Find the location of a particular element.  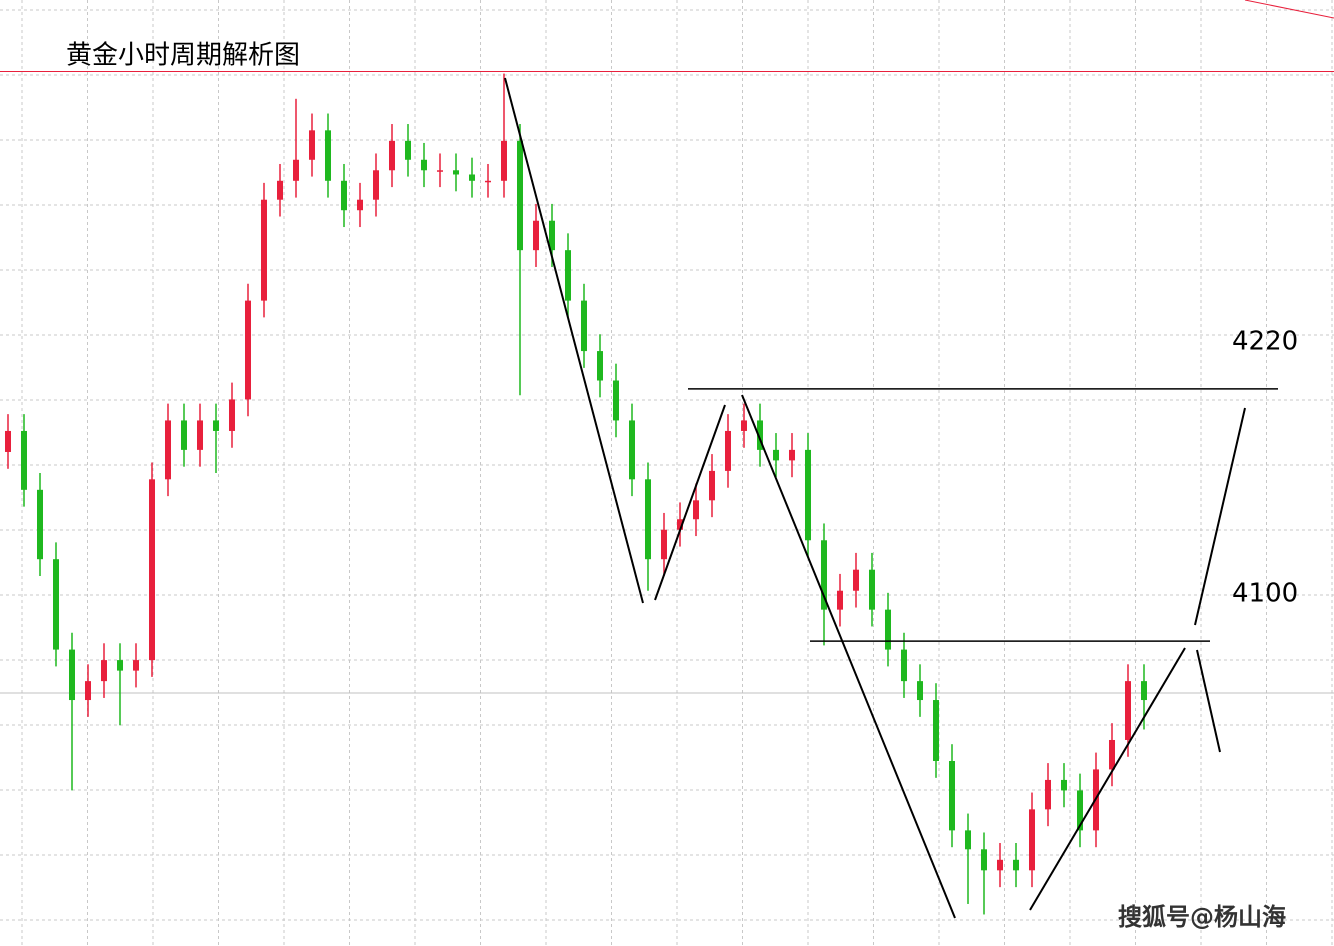

red-line is located at coordinates (1289, 9).